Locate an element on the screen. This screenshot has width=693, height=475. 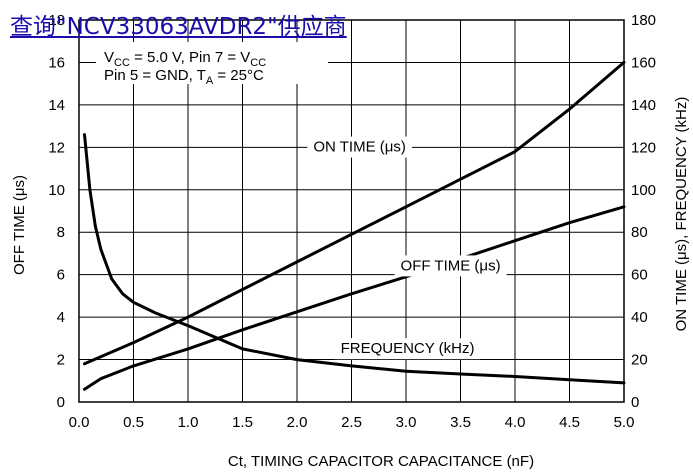
y-right-tick-label: 100 is located at coordinates (643, 190).